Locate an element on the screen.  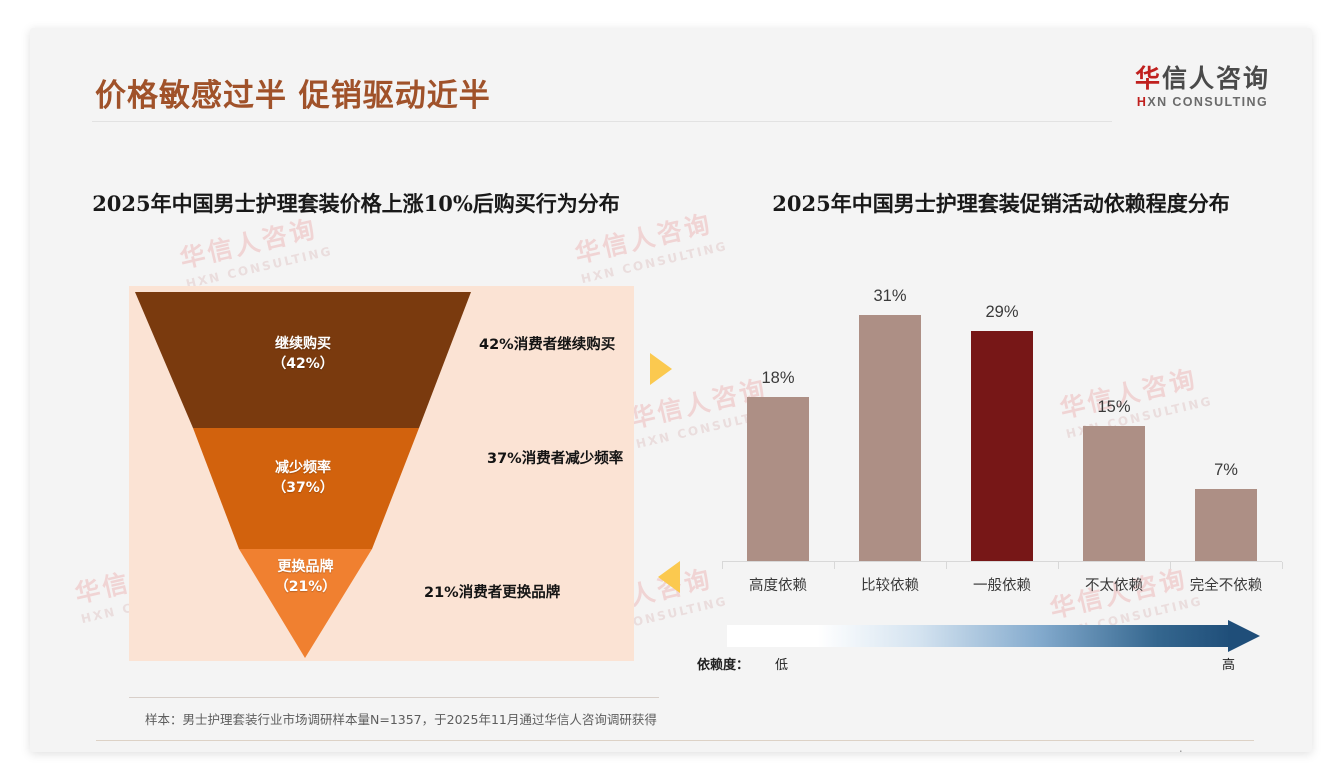
bar-rect-no-dependence is located at coordinates (1226, 525).